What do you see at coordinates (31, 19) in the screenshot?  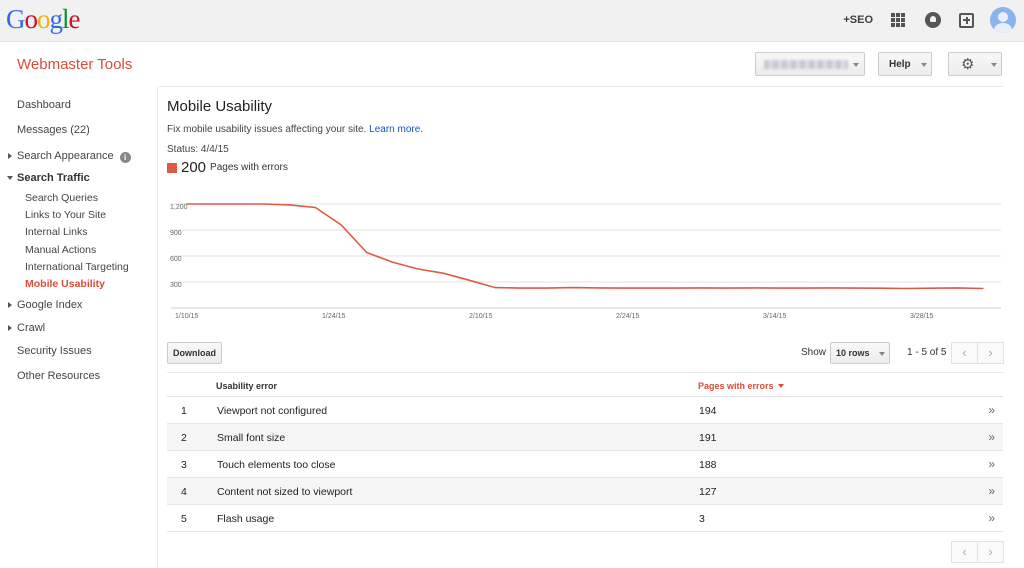 I see `logo-letter-o1: o` at bounding box center [31, 19].